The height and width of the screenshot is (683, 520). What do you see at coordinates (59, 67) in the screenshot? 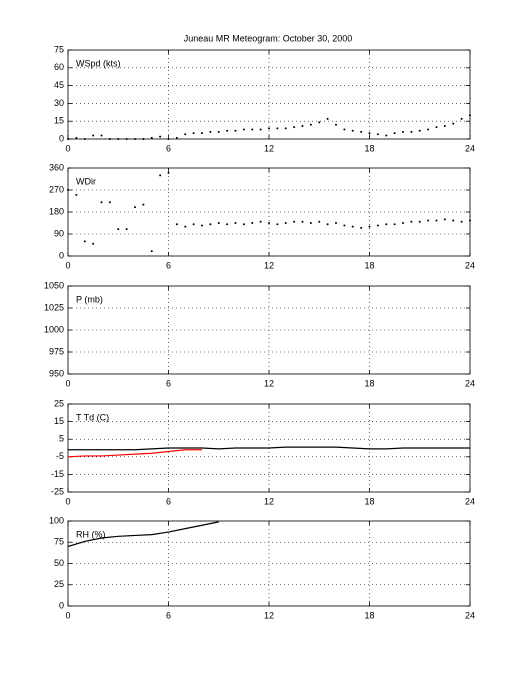
I see `y-tick-label: 60` at bounding box center [59, 67].